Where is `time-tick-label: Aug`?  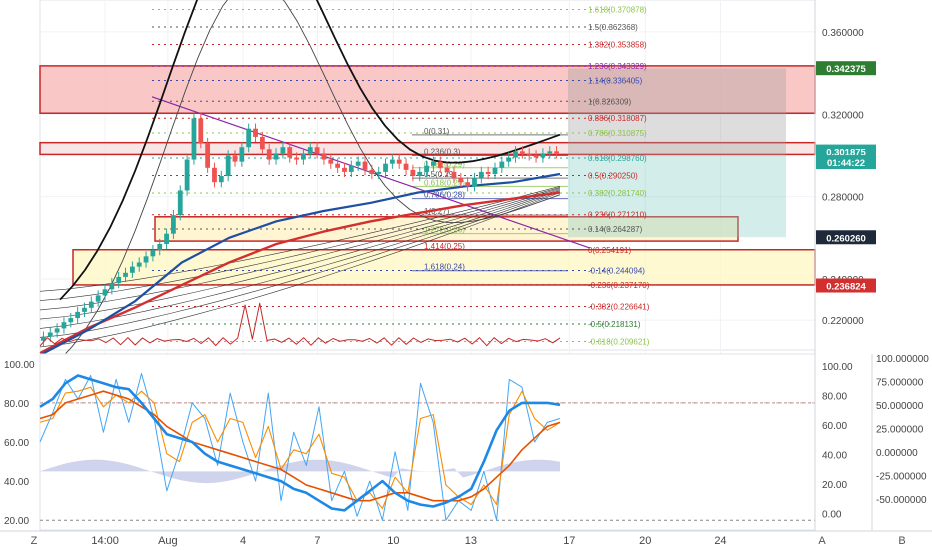 time-tick-label: Aug is located at coordinates (168, 541).